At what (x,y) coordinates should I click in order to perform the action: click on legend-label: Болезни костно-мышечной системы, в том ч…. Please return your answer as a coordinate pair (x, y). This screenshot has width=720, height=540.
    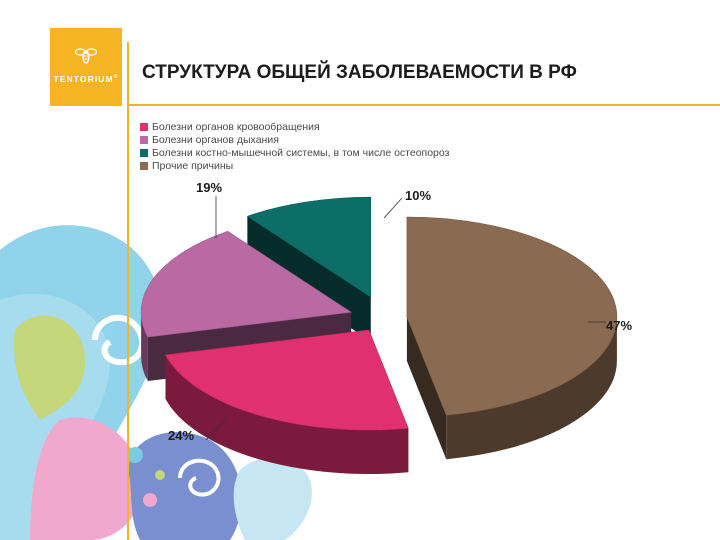
    Looking at the image, I should click on (301, 152).